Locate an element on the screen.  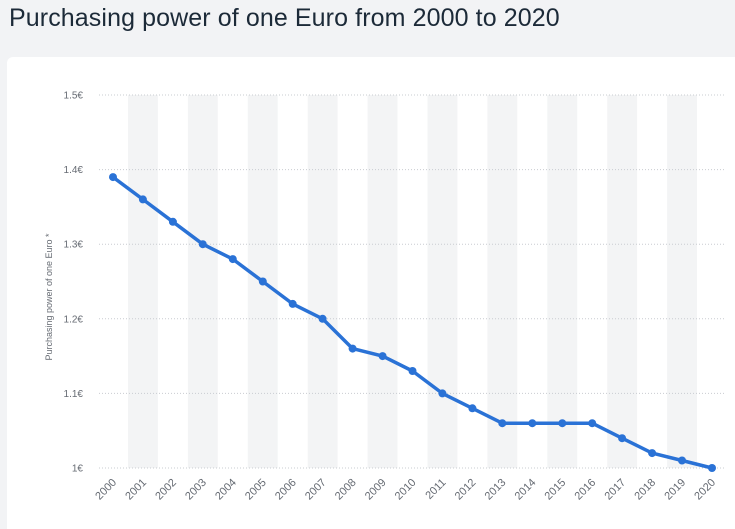
y-tick-label: 1.1€ is located at coordinates (74, 394).